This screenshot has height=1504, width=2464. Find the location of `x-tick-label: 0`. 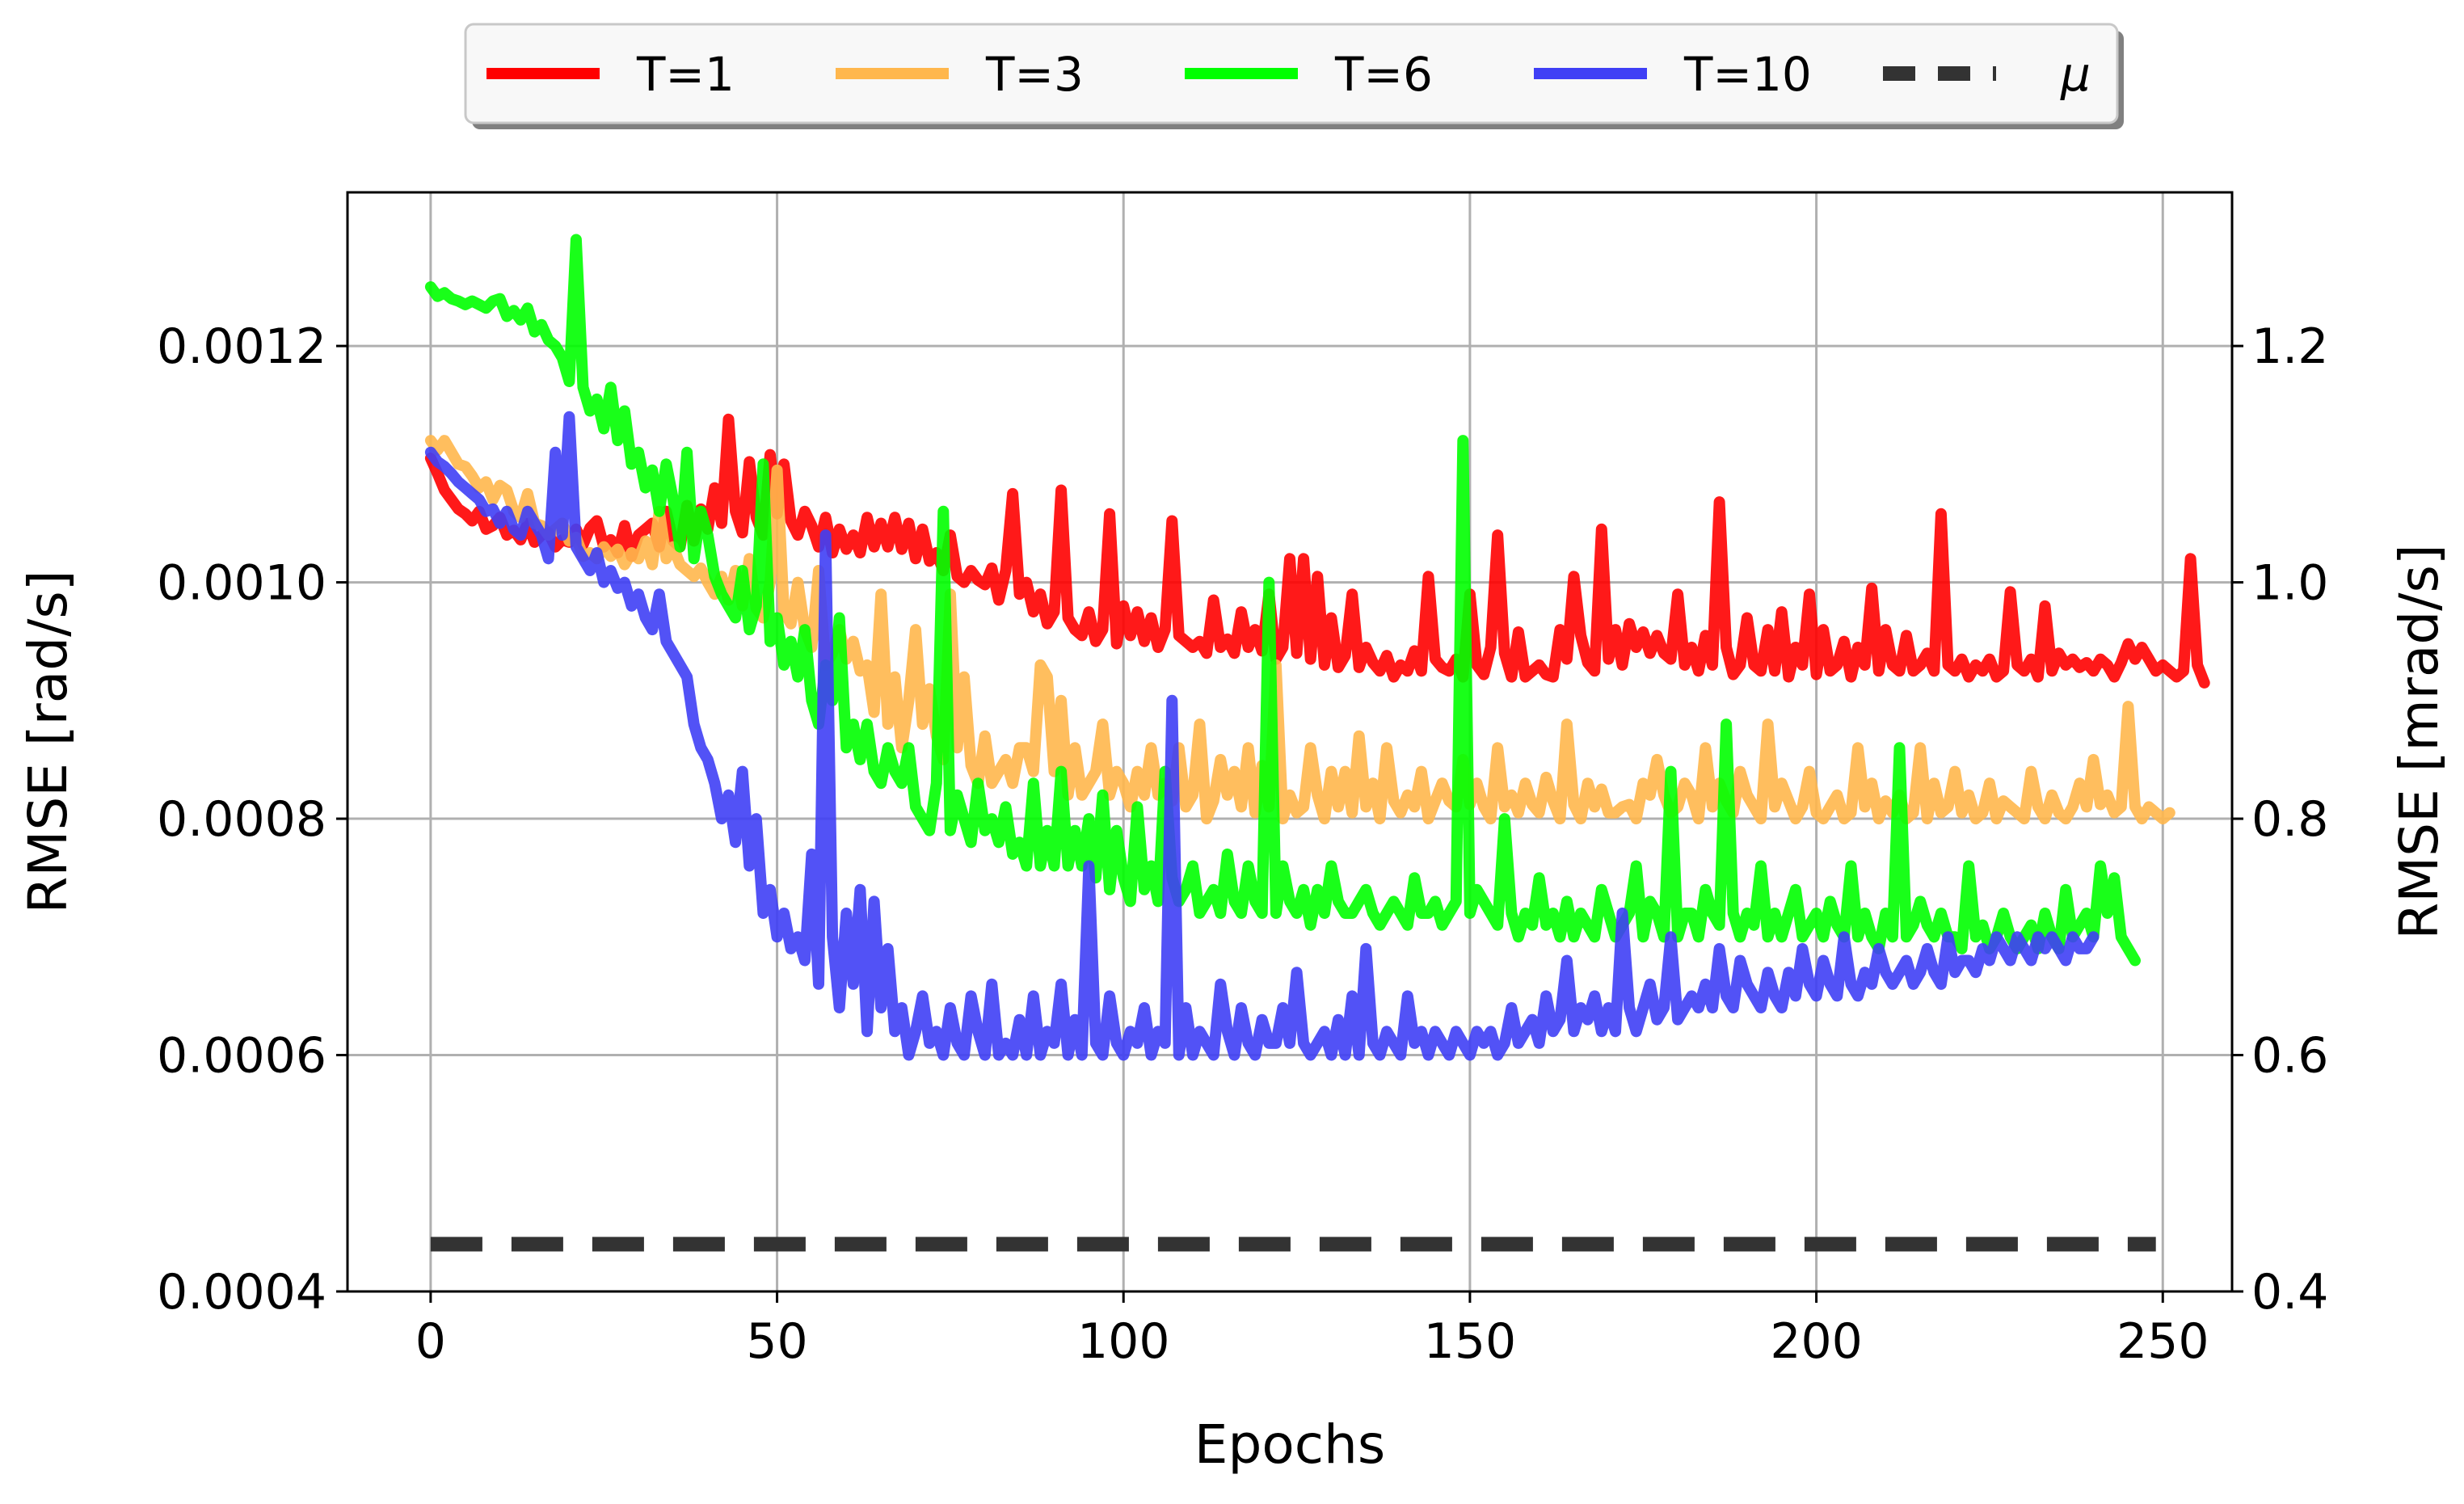

x-tick-label: 0 is located at coordinates (431, 1341).